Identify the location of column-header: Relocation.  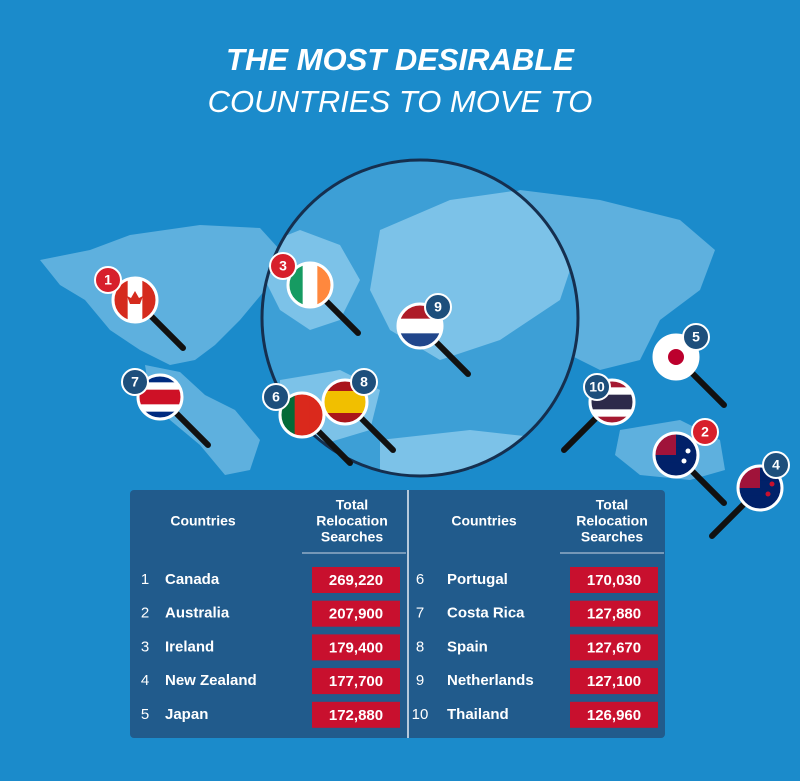
(612, 521).